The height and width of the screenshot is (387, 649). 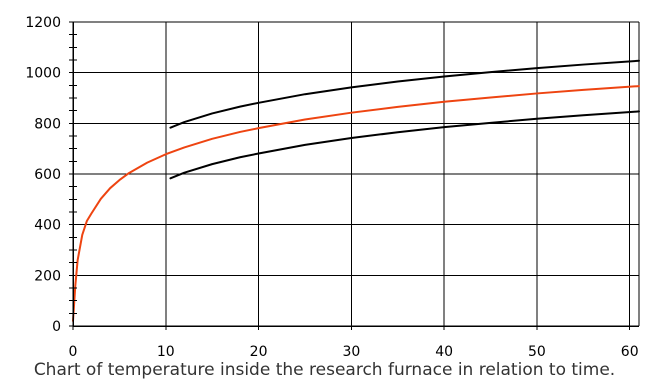 What do you see at coordinates (166, 352) in the screenshot?
I see `x-tick-label: 10` at bounding box center [166, 352].